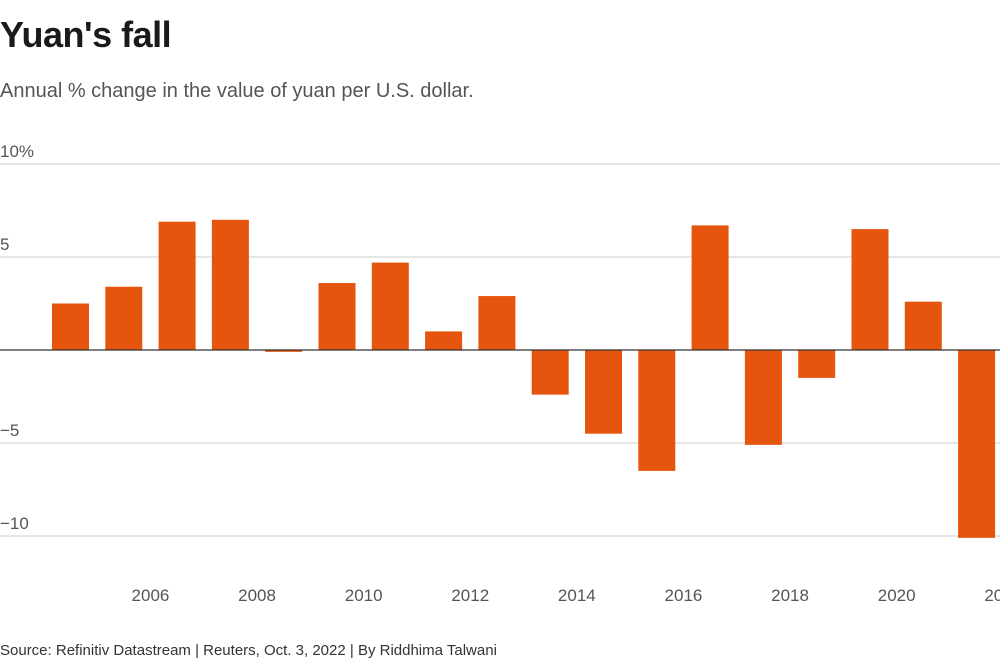 This screenshot has width=1000, height=667. Describe the element at coordinates (790, 595) in the screenshot. I see `x-tick-label: 2018` at that location.